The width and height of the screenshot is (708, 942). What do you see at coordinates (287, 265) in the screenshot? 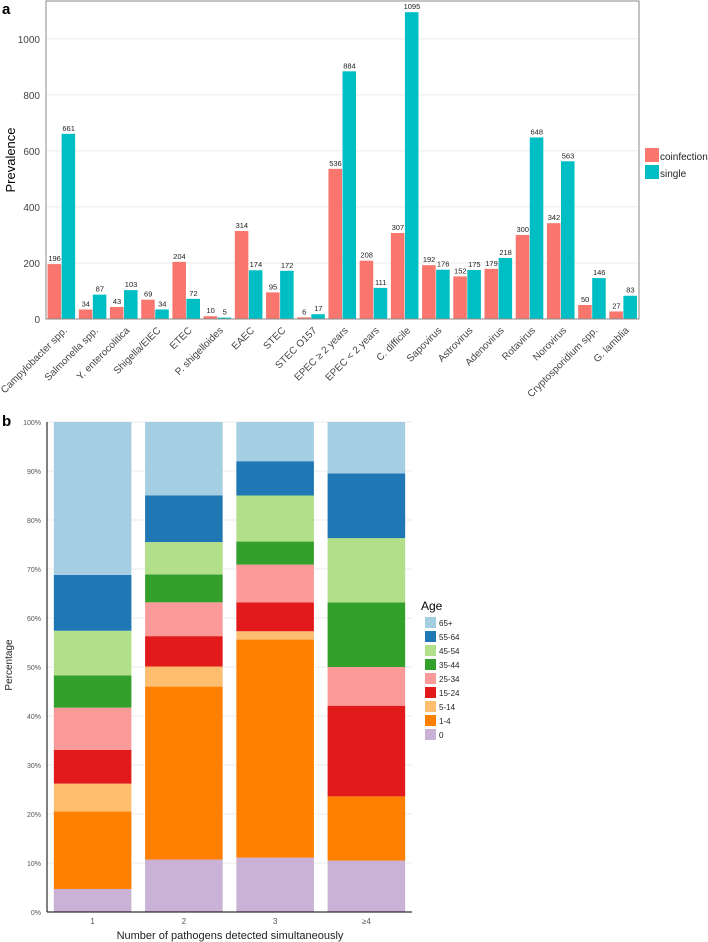
I see `a-data-label: 172` at bounding box center [287, 265].